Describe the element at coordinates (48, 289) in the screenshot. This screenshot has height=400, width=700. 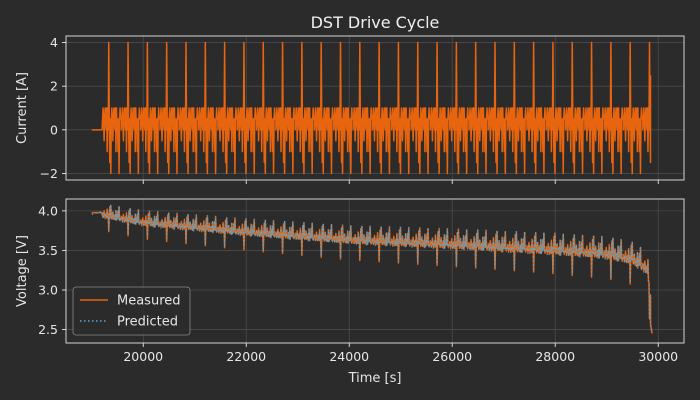
I see `voltage-ytick-label: 3.0` at that location.